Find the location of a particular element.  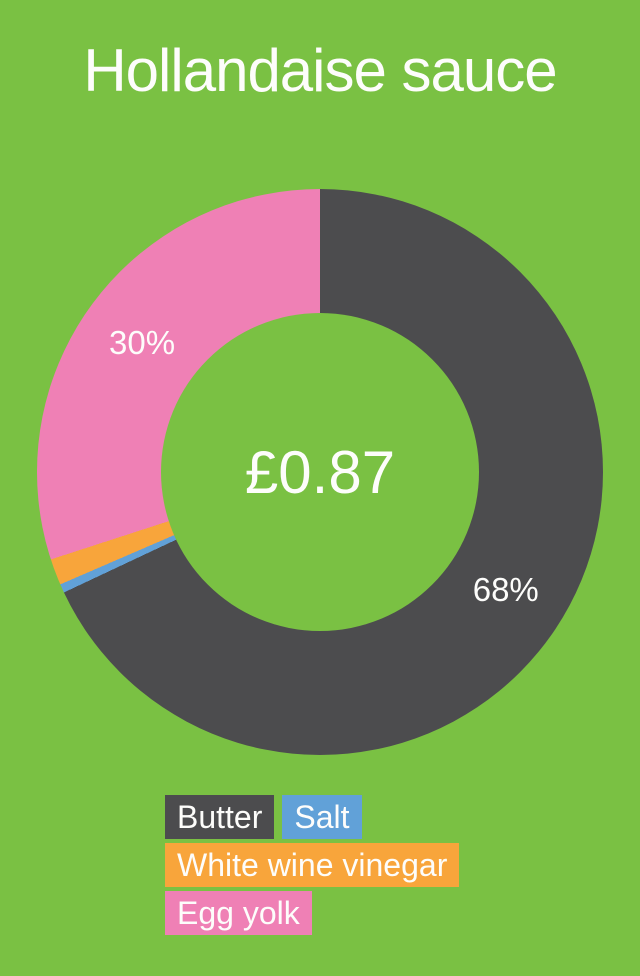

legend-item-white-wine-vinegar: White wine vinegar is located at coordinates (312, 865).